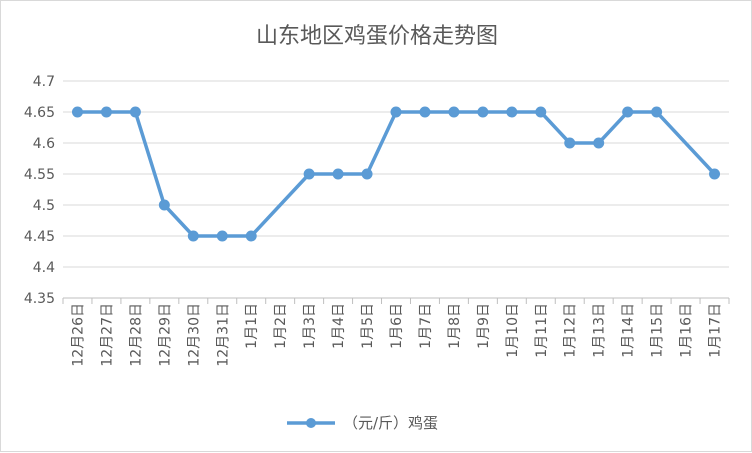  I want to click on x-tick-label: 1月3日, so click(310, 326).